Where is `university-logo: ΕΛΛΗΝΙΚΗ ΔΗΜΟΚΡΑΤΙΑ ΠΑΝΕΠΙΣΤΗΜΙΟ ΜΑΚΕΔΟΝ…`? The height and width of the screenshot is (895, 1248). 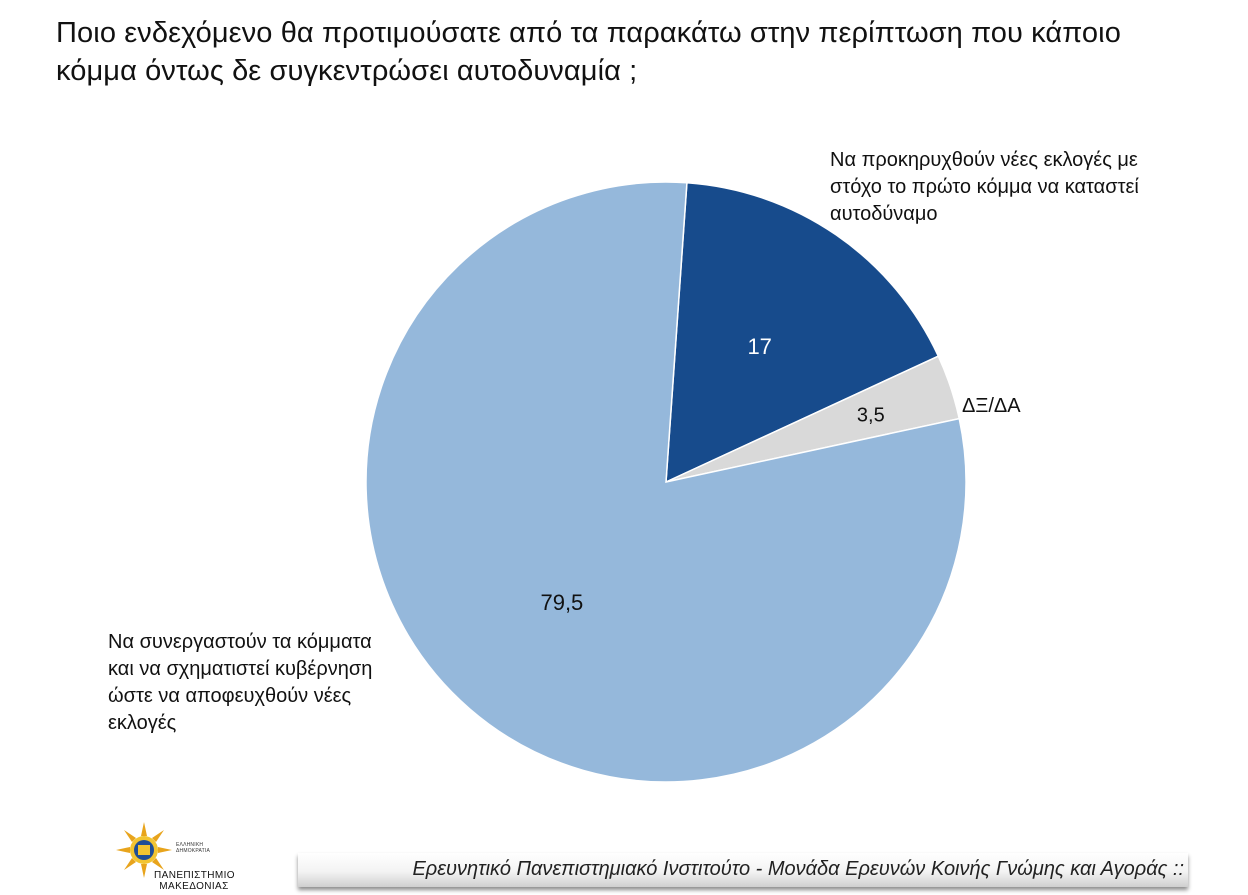
university-logo: ΕΛΛΗΝΙΚΗ ΔΗΜΟΚΡΑΤΙΑ ΠΑΝΕΠΙΣΤΗΜΙΟ ΜΑΚΕΔΟΝ… is located at coordinates (175, 856).